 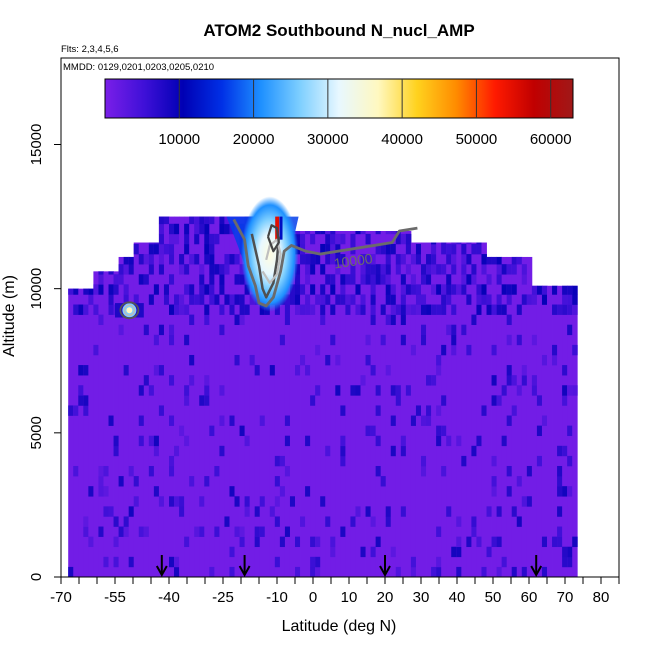 What do you see at coordinates (269, 254) in the screenshot?
I see `high-concentration-core` at bounding box center [269, 254].